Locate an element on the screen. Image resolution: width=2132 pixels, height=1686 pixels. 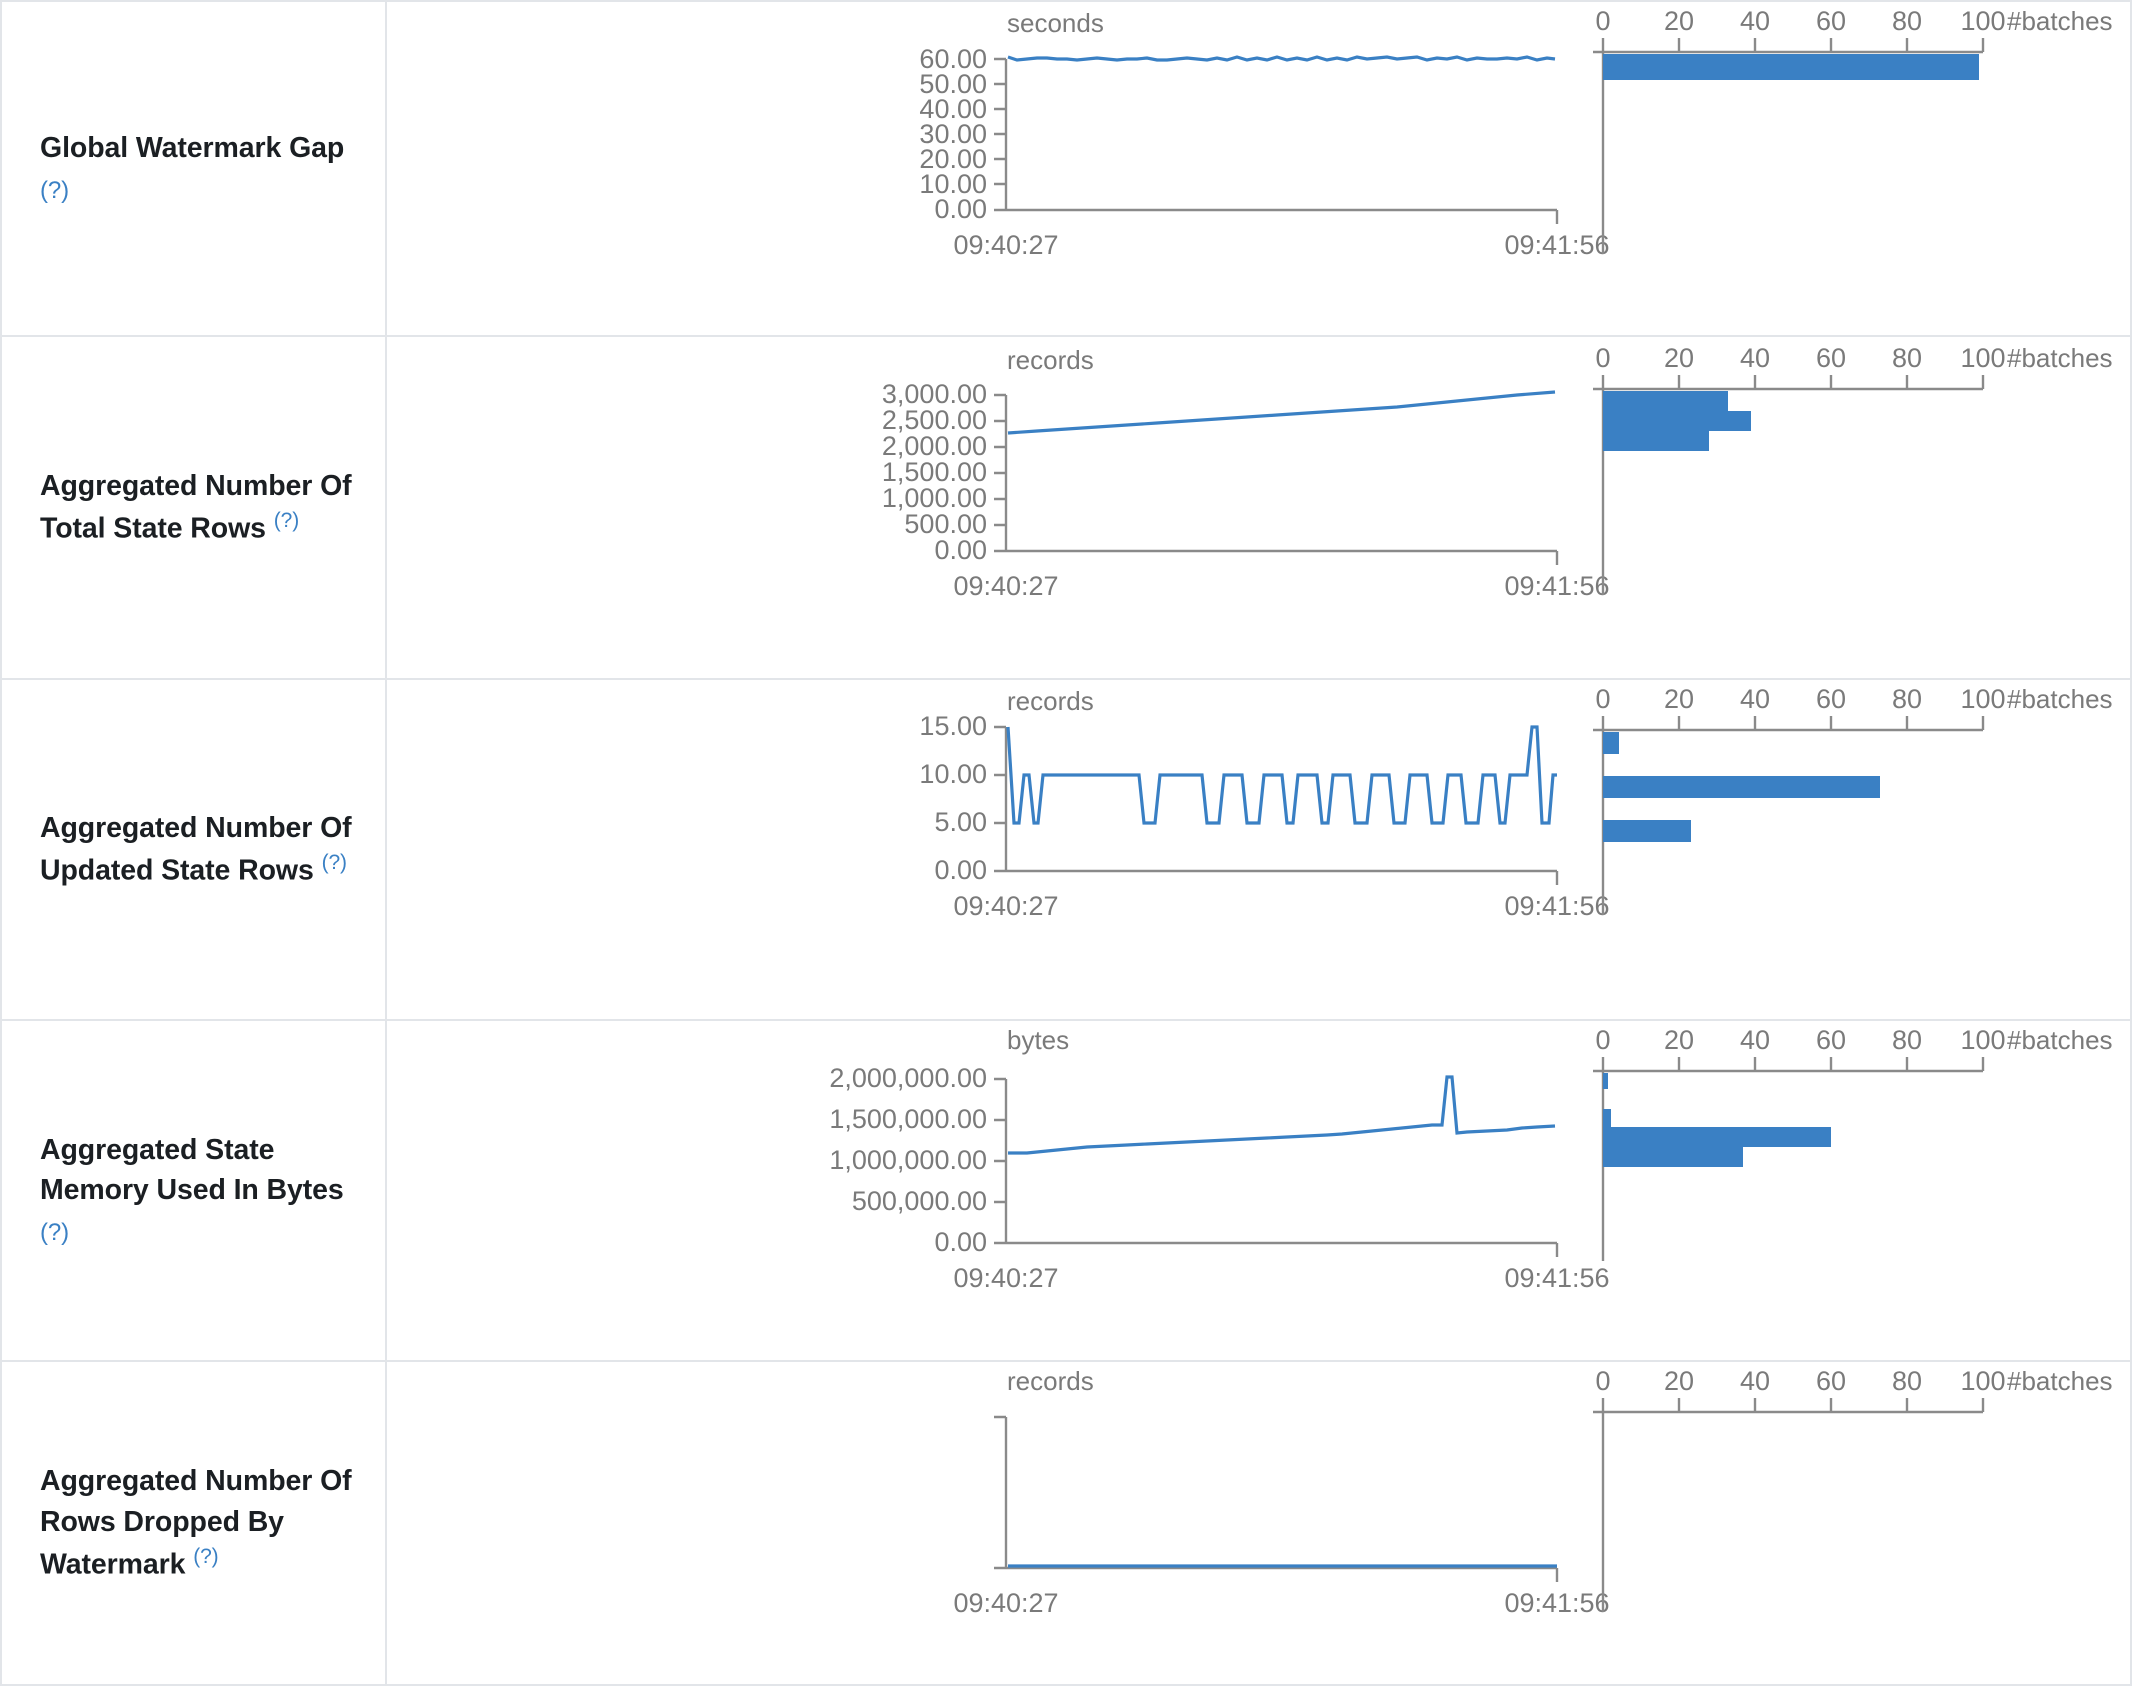
timeline-unit-label: records is located at coordinates (1050, 701).